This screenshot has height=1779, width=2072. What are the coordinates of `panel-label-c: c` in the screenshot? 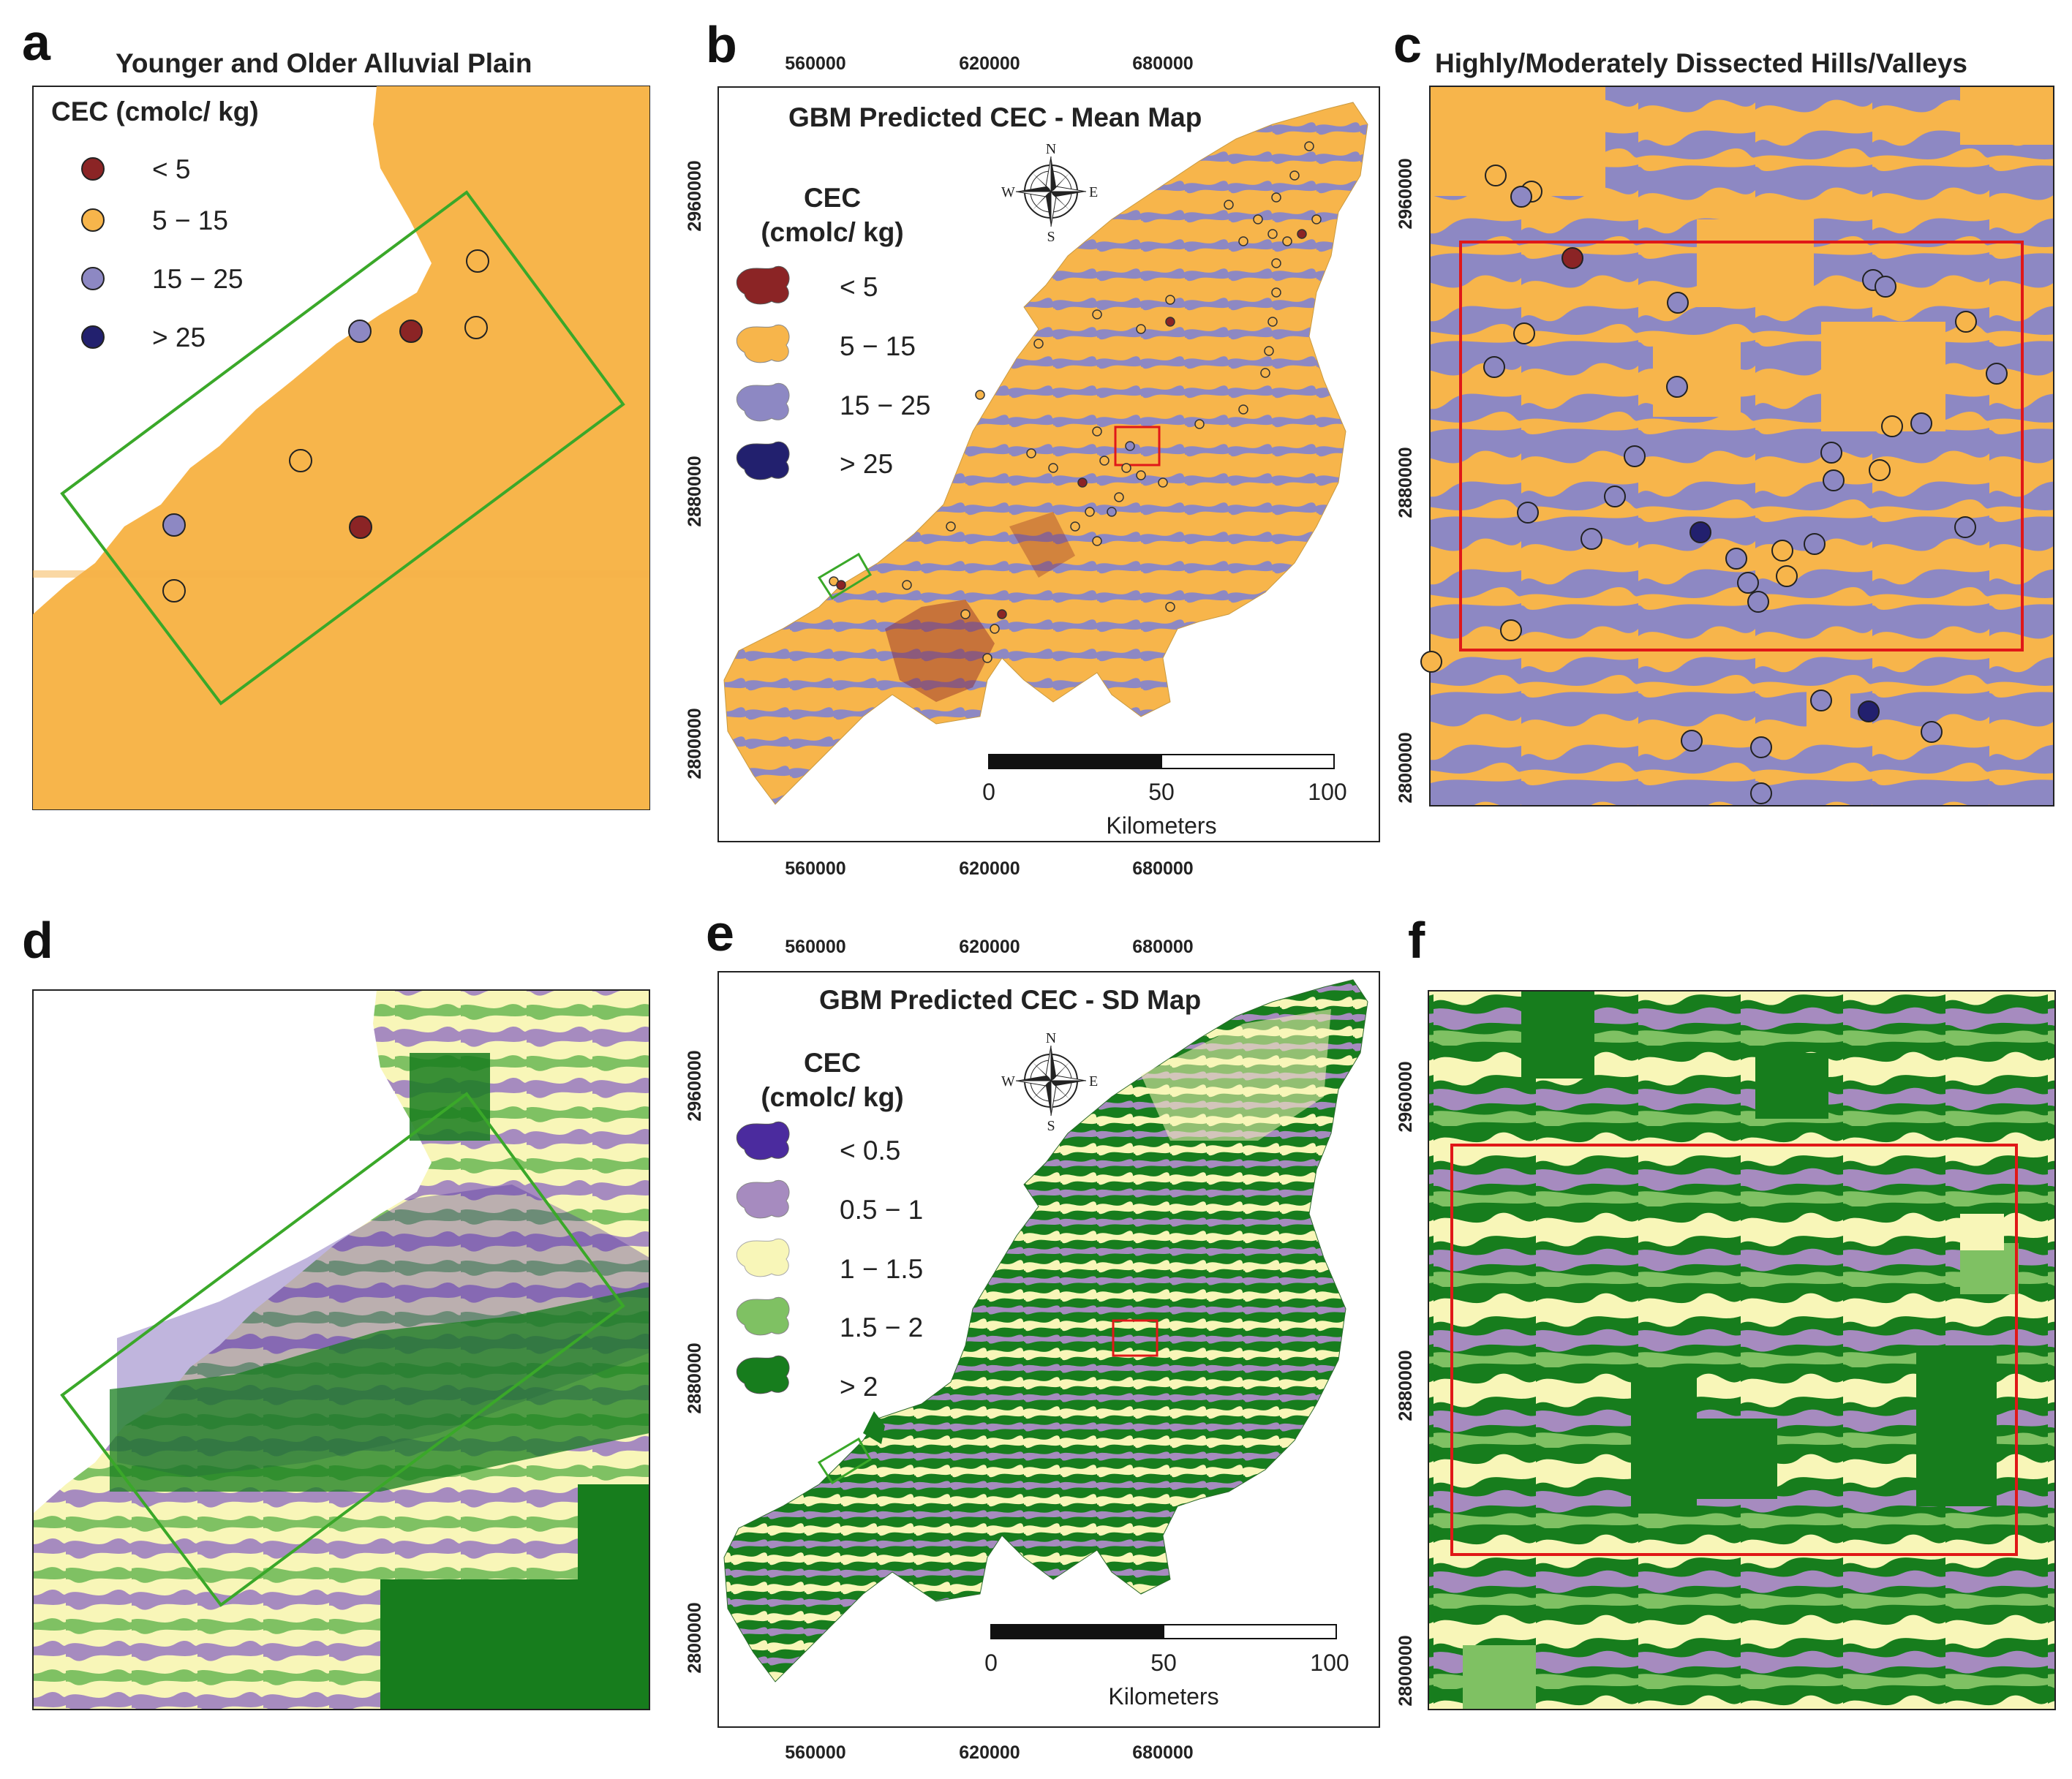 It's located at (1407, 44).